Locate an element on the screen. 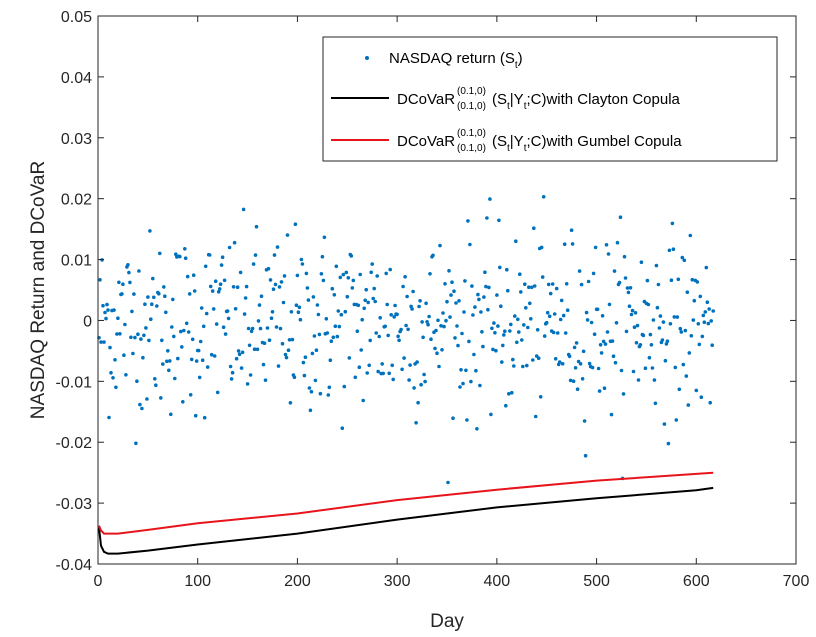 The width and height of the screenshot is (816, 637). legend-clayton-rest: (St|Yt;C)with Clayton Copula is located at coordinates (586, 101).